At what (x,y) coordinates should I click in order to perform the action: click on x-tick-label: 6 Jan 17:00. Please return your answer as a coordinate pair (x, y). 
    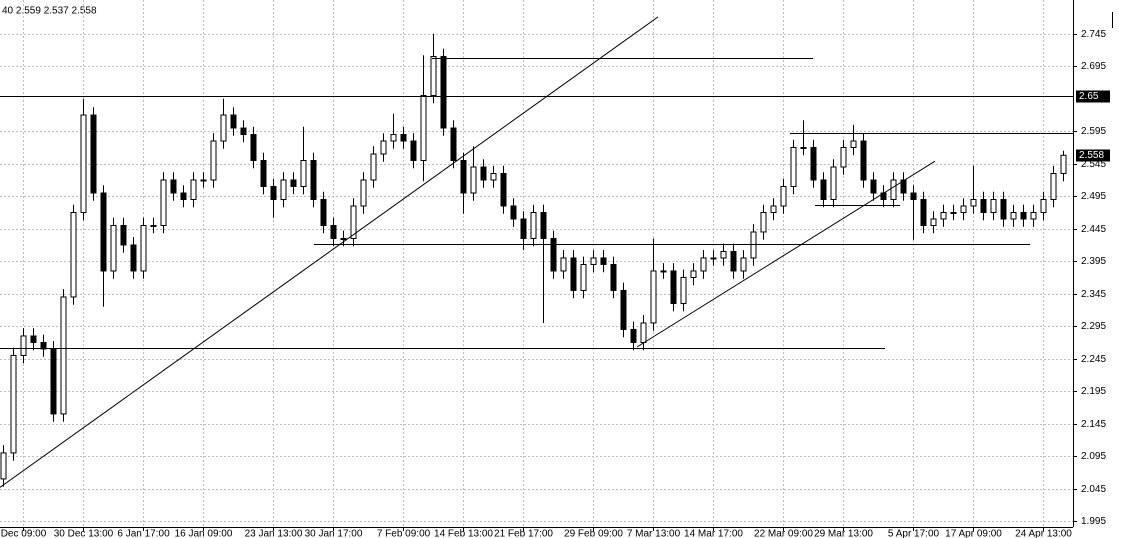
    Looking at the image, I should click on (143, 533).